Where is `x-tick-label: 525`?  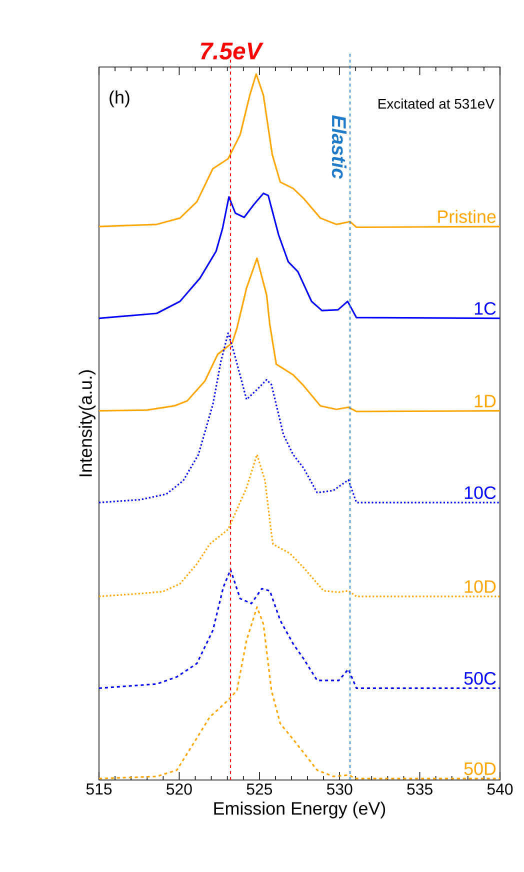 x-tick-label: 525 is located at coordinates (259, 789).